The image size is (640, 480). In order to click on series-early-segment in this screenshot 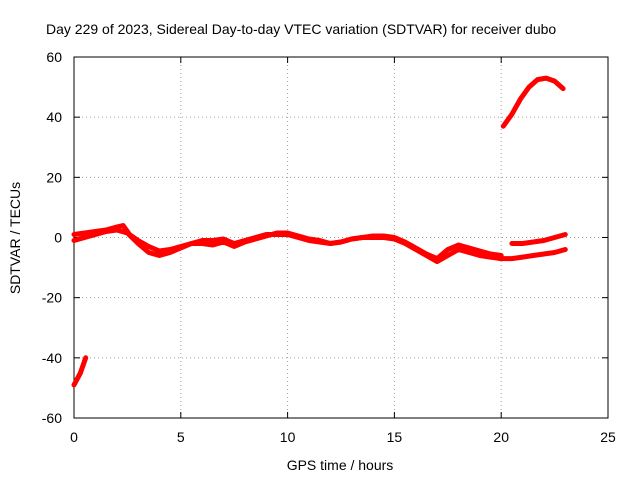, I will do `click(80, 371)`.